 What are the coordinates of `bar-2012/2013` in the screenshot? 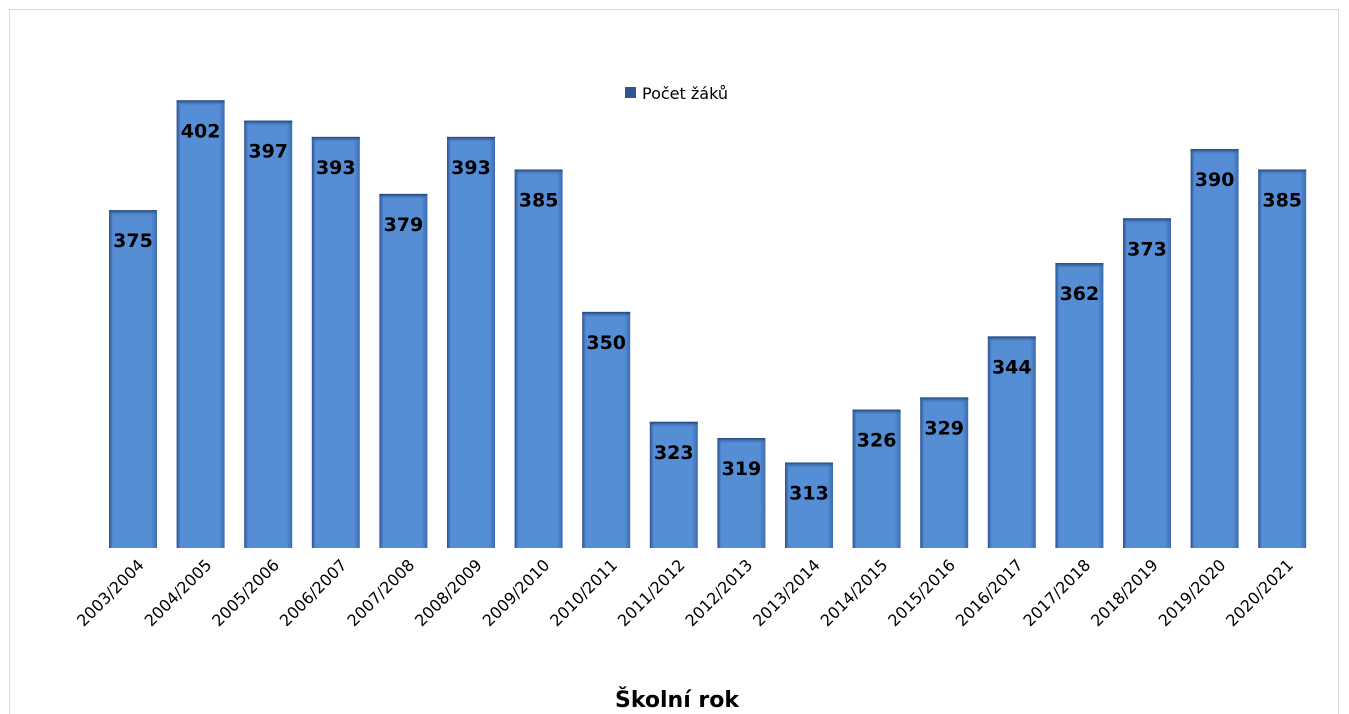 It's located at (741, 493).